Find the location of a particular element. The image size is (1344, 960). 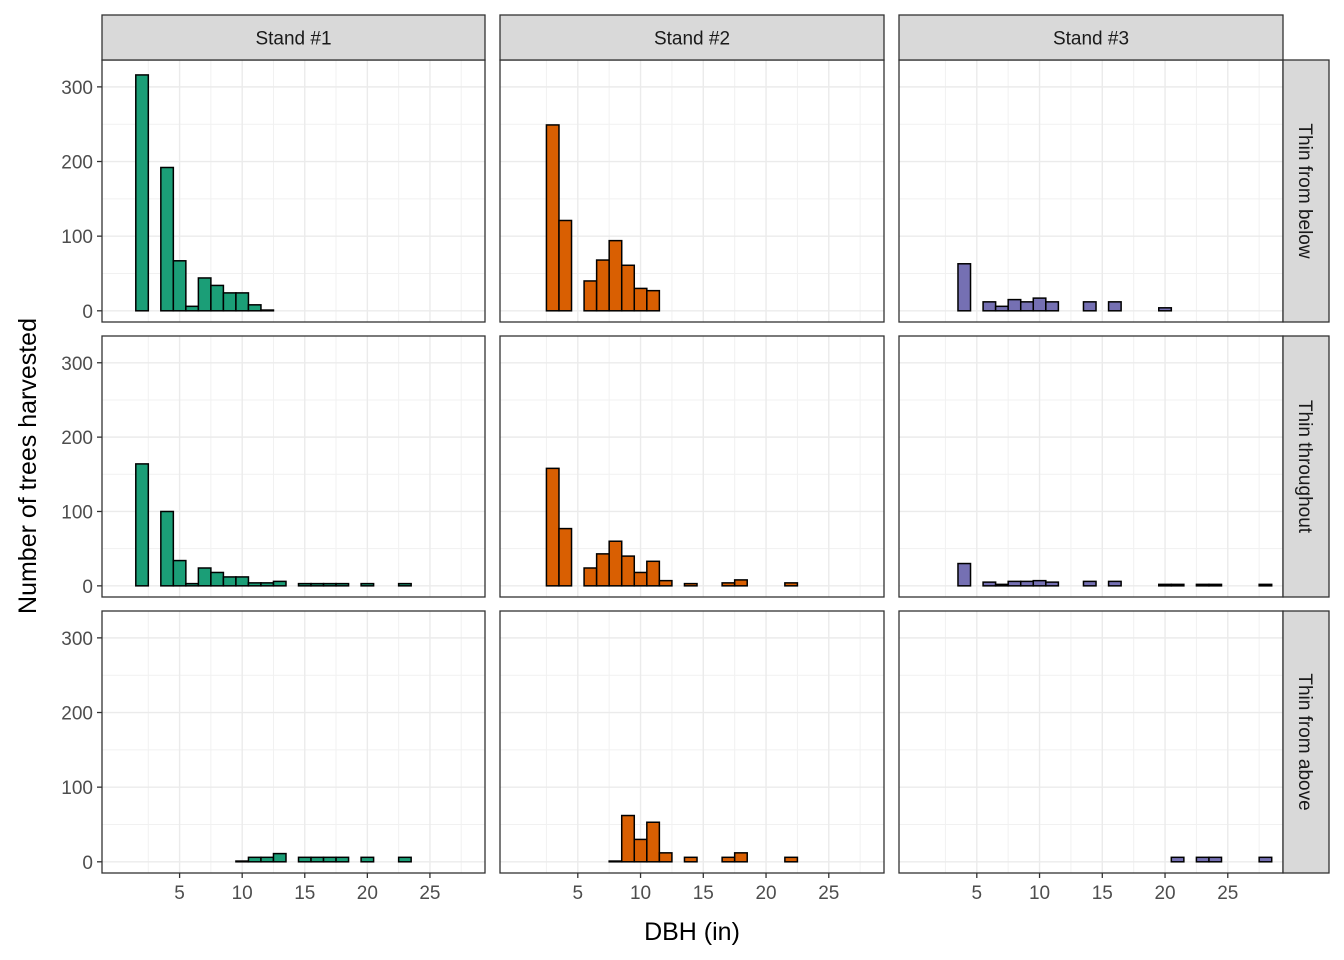

strip-label-thin-from-above: Thin from above is located at coordinates (1304, 741).